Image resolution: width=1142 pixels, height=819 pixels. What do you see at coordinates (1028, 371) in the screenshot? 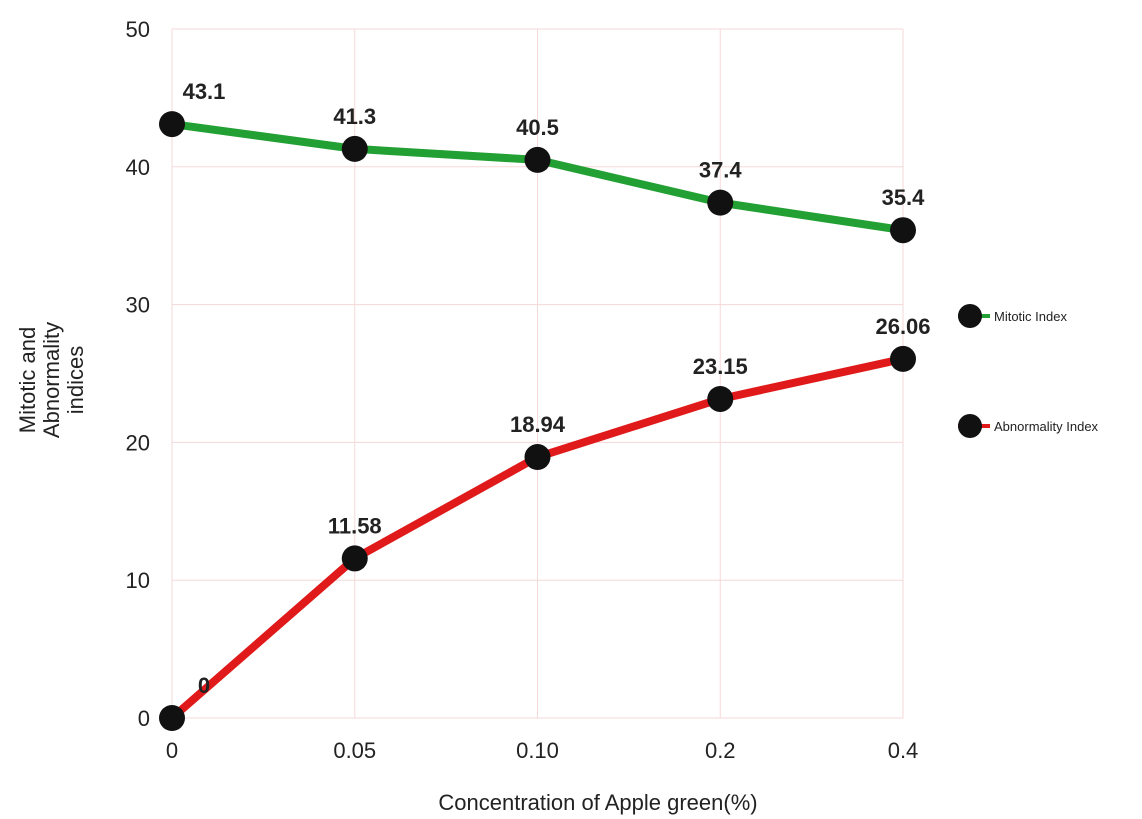
I see `legend: Mitotic Index Abnormality Index` at bounding box center [1028, 371].